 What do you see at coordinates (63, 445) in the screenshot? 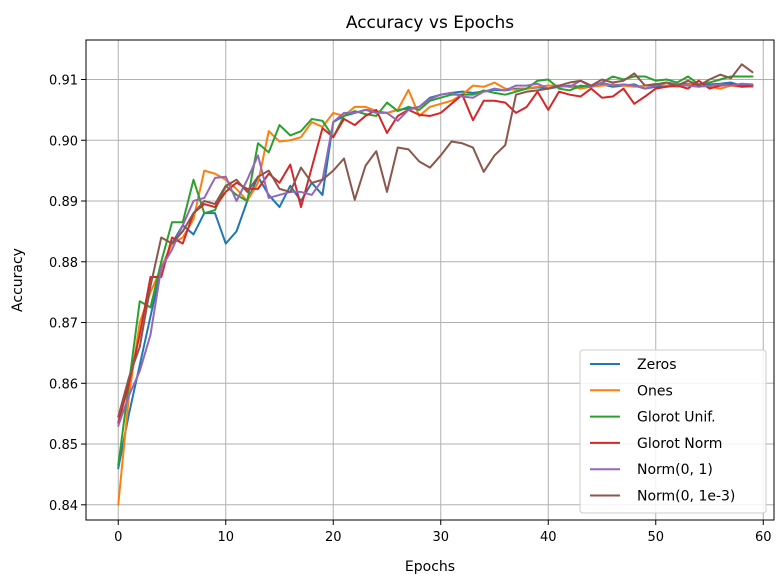
I see `y-tick-label: 0.85` at bounding box center [63, 445].